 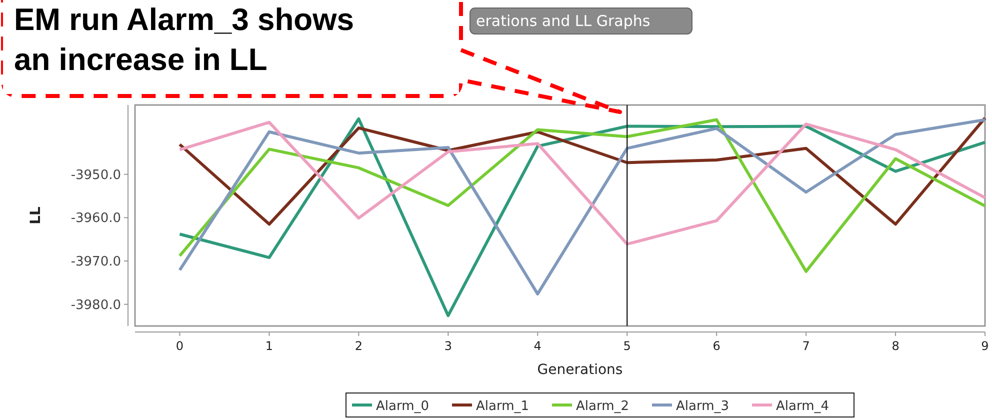 What do you see at coordinates (36, 215) in the screenshot?
I see `y-axis-title: LL` at bounding box center [36, 215].